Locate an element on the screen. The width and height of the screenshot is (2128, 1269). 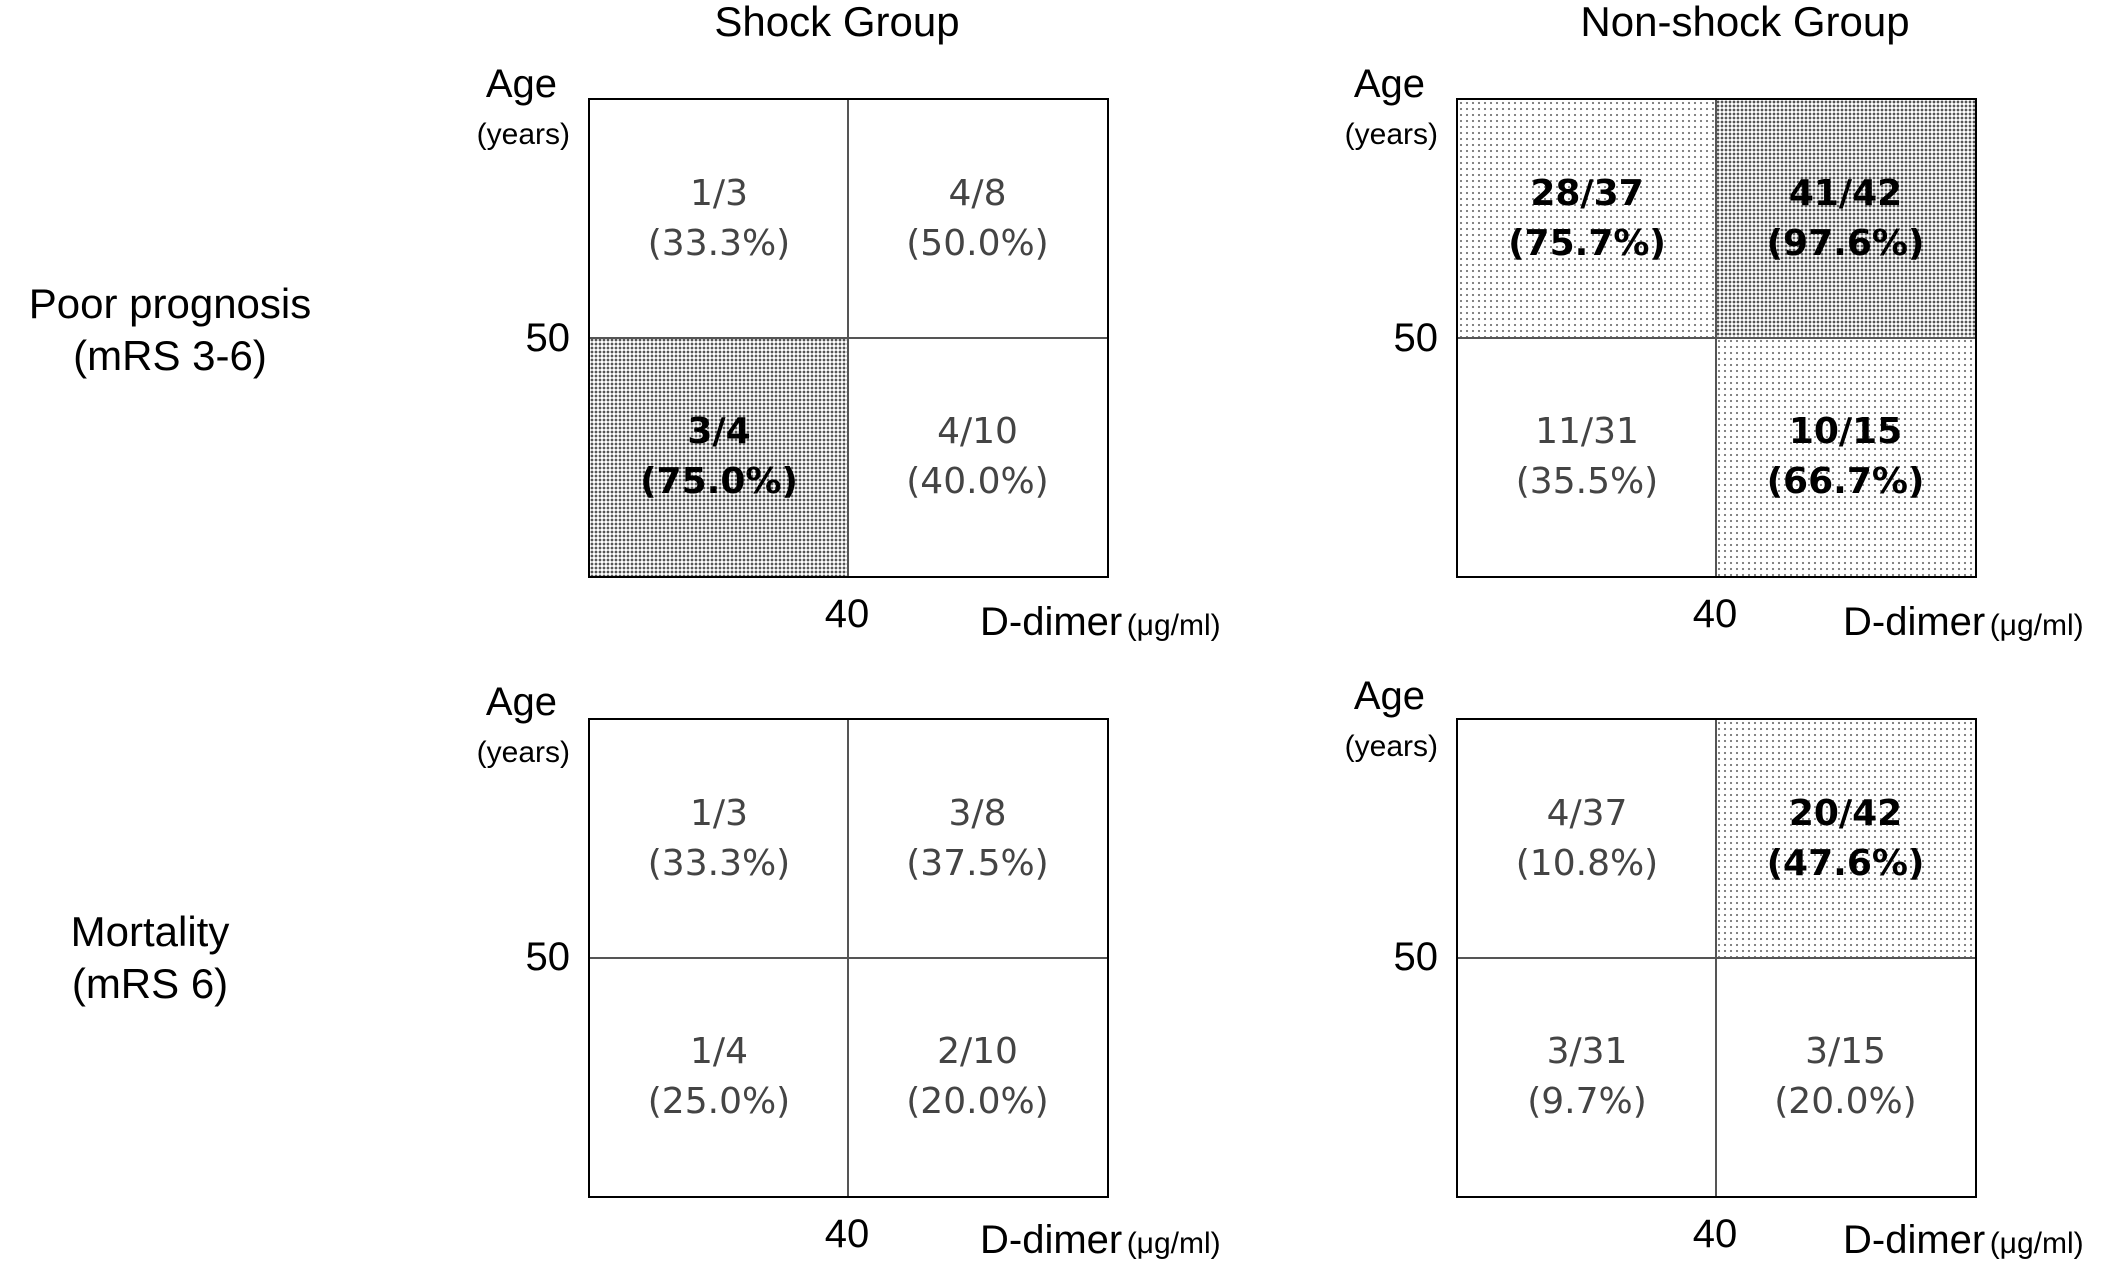
cell-percent: (35.5%) is located at coordinates (1587, 481).